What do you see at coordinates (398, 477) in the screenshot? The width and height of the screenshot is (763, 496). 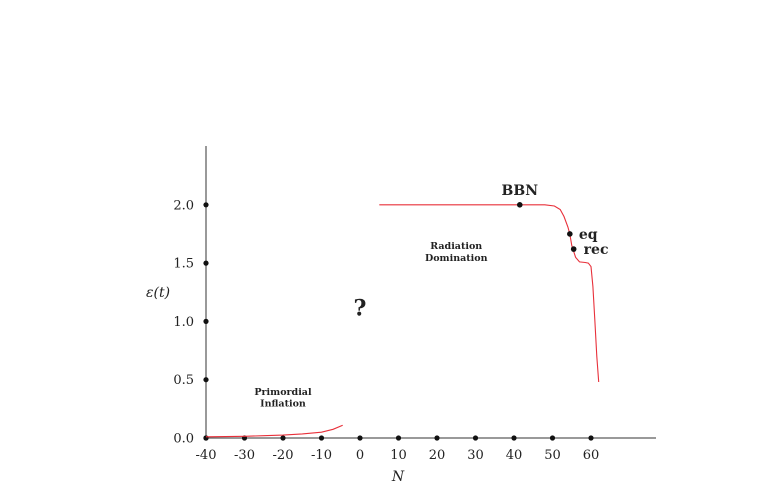 I see `x-axis-label: N` at bounding box center [398, 477].